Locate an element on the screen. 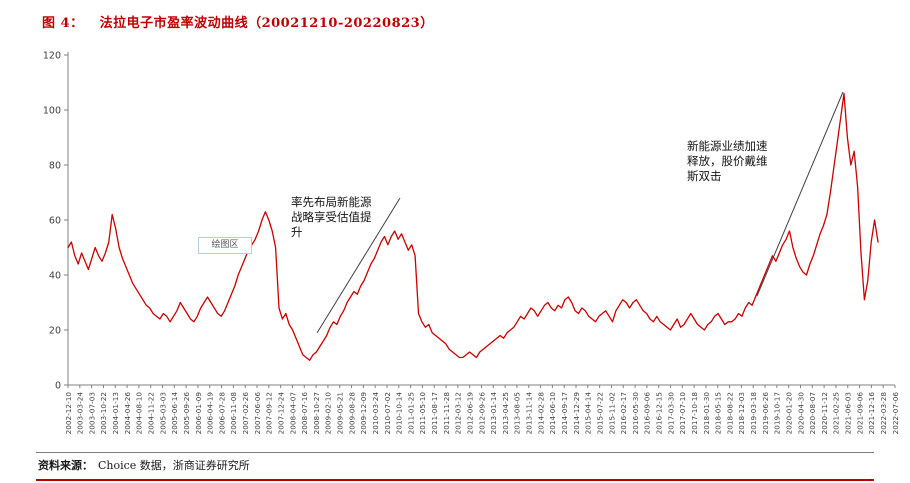  y-tick-label: 0 is located at coordinates (58, 386).